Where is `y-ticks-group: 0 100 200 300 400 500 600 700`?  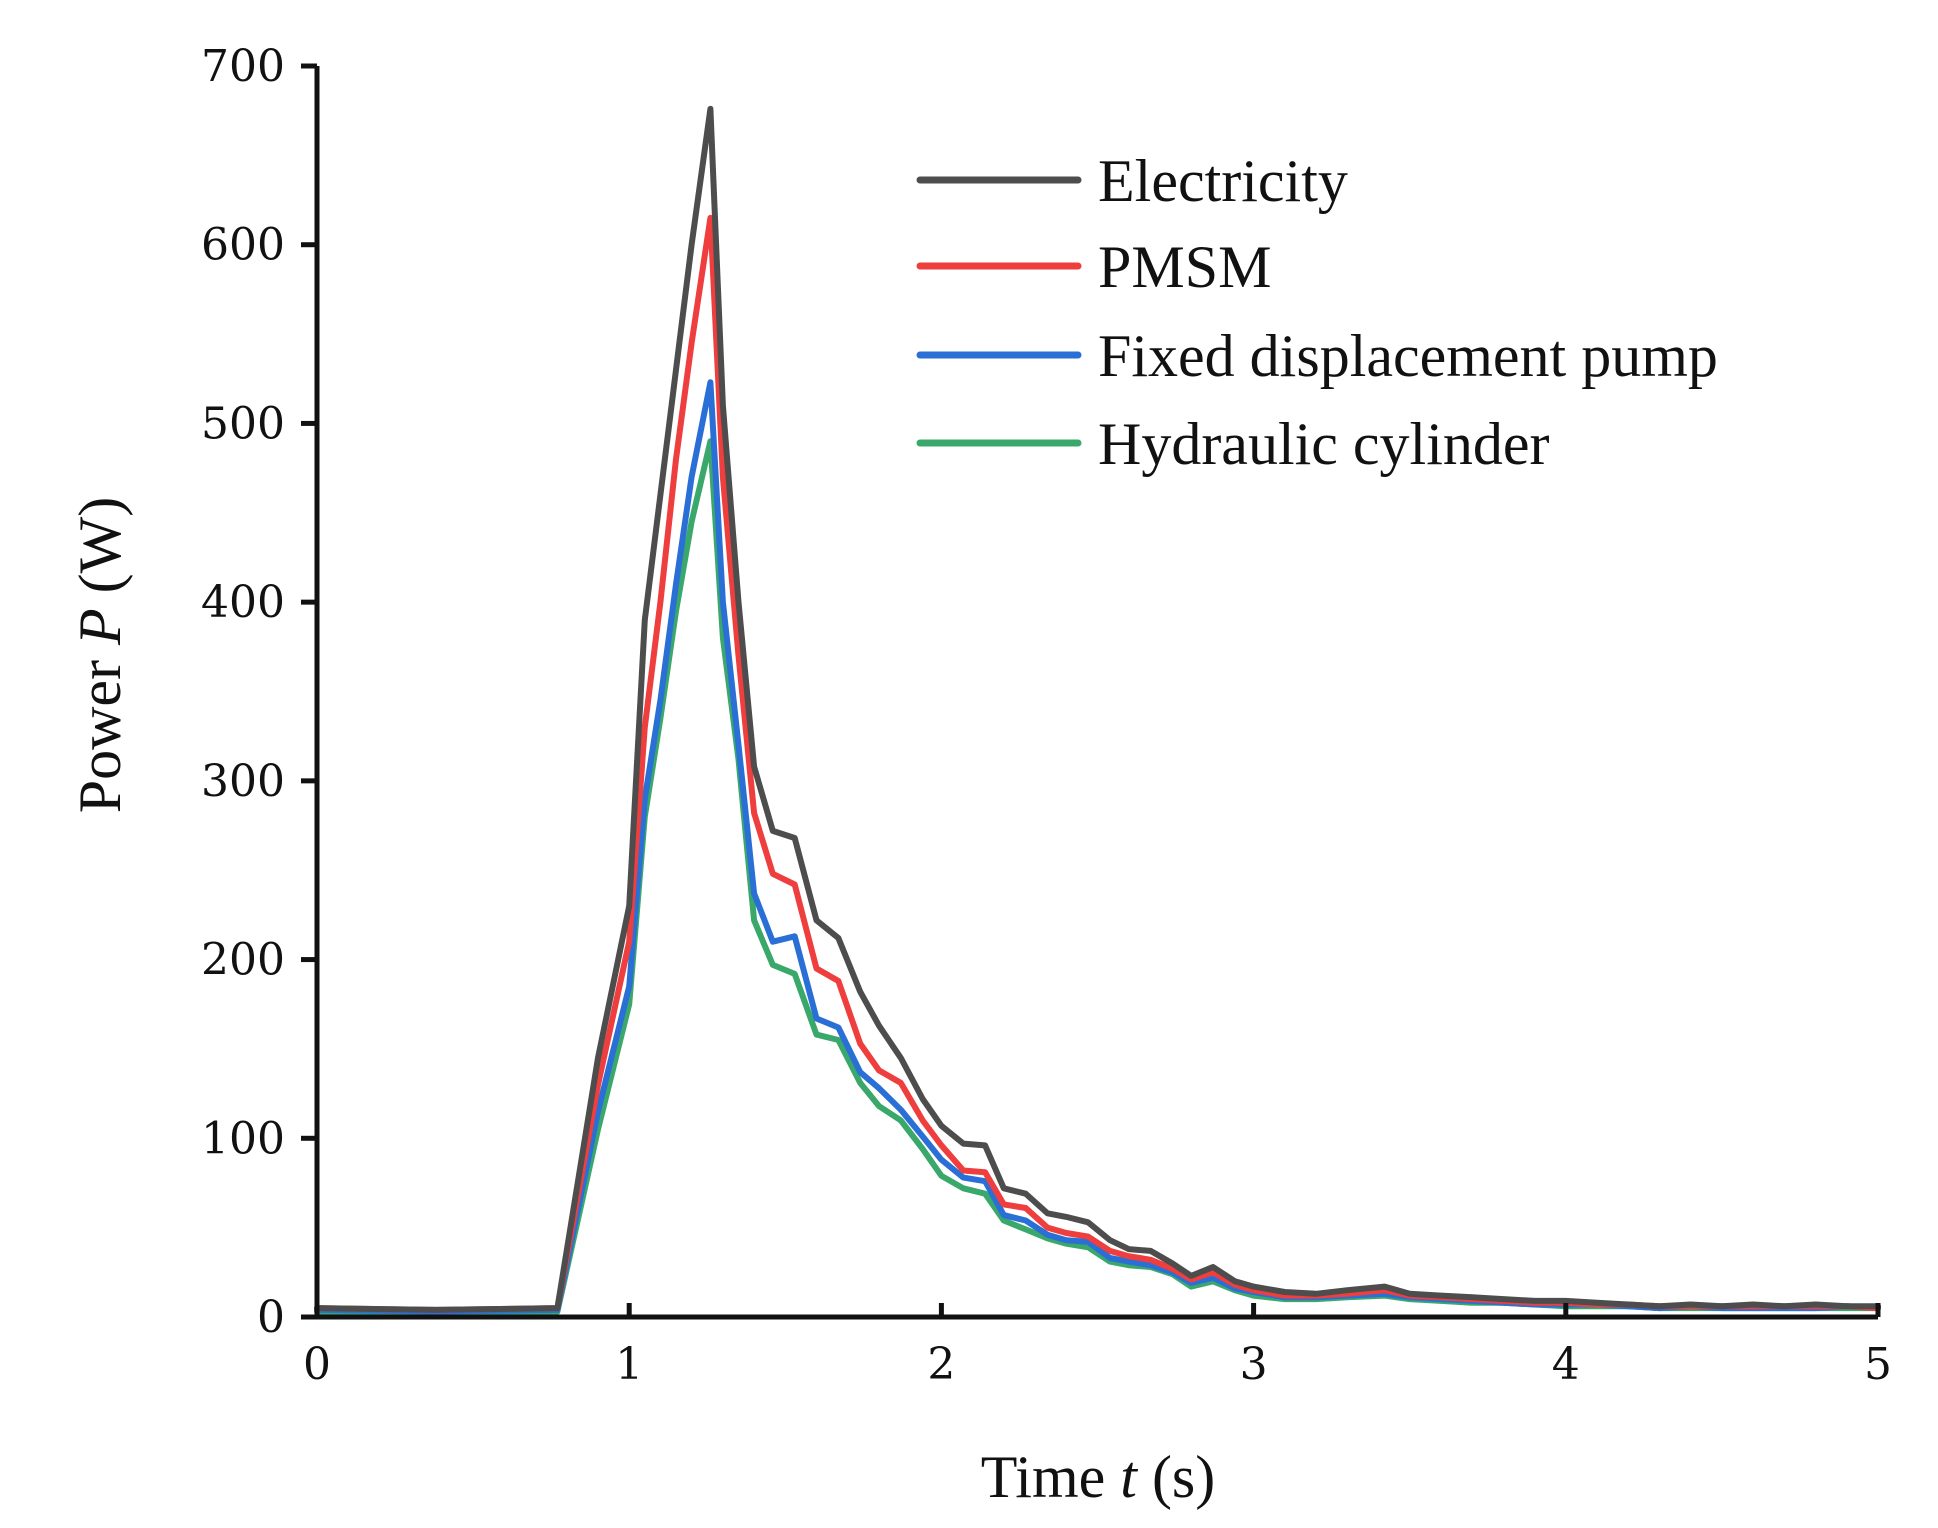 y-ticks-group: 0 100 200 300 400 500 600 700 is located at coordinates (259, 692).